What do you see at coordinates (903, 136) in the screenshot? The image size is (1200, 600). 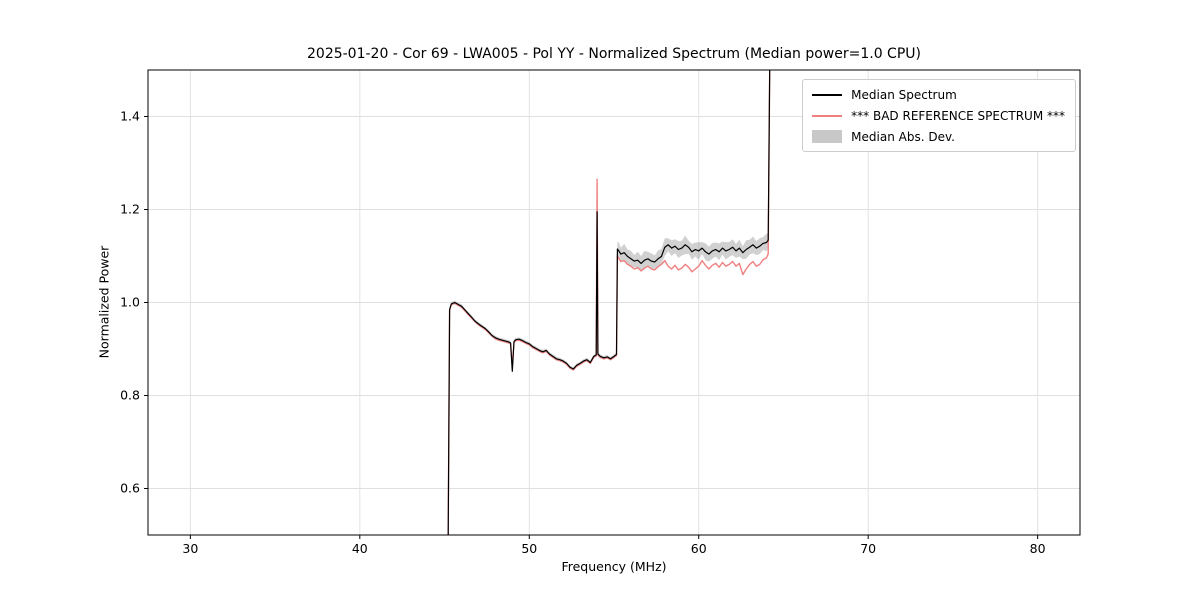 I see `legend-label-median-abs-dev: Median Abs. Dev.` at bounding box center [903, 136].